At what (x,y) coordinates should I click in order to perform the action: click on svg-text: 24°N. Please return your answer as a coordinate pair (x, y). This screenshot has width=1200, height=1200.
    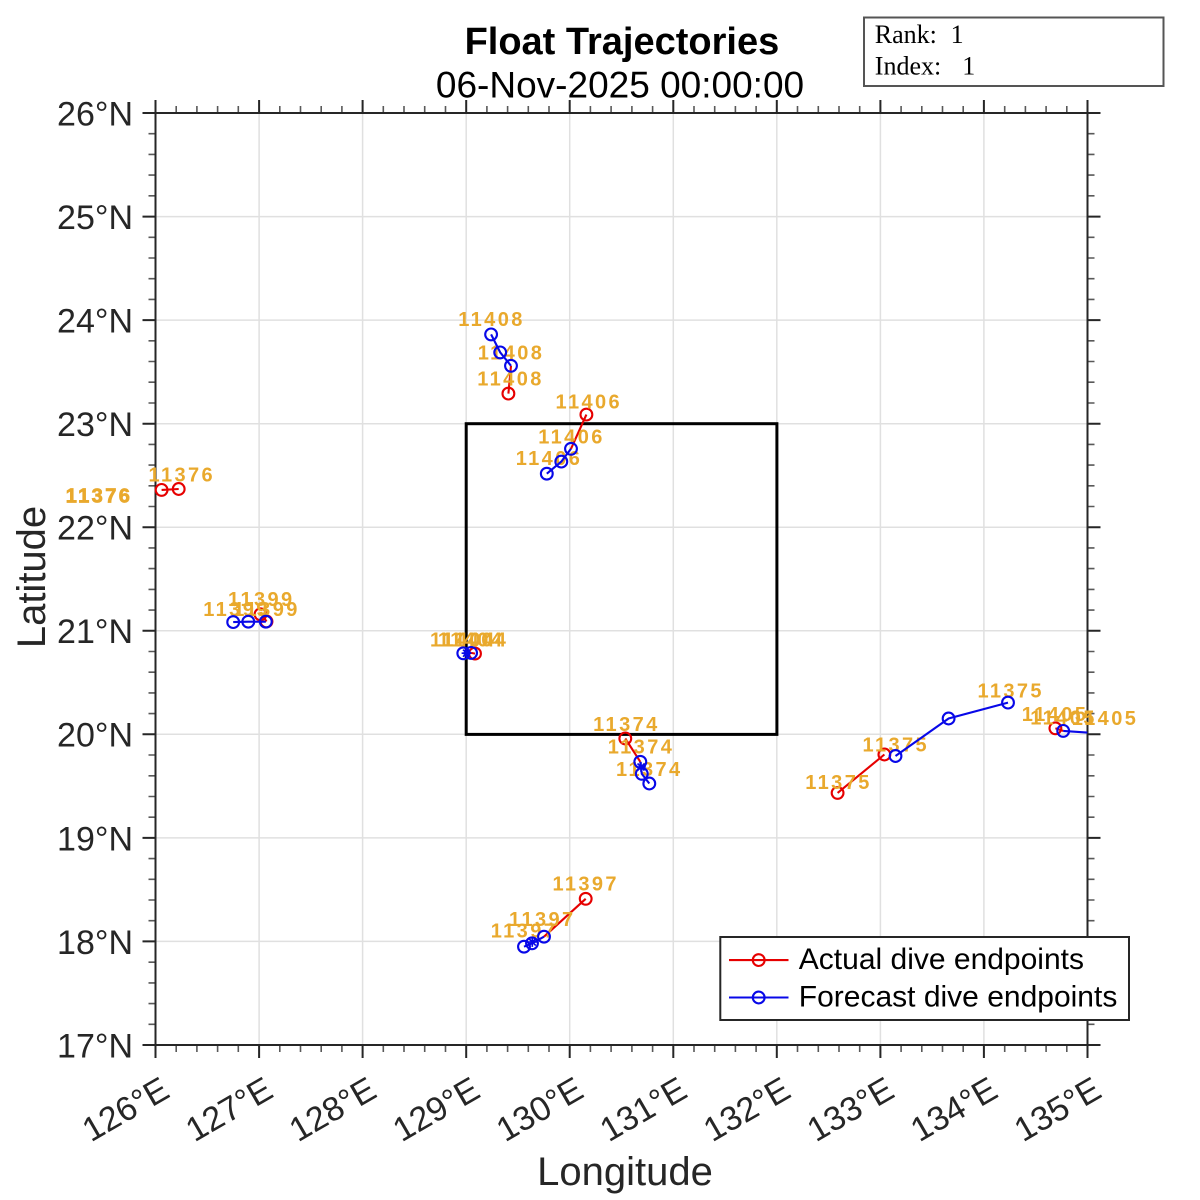
    Looking at the image, I should click on (95, 322).